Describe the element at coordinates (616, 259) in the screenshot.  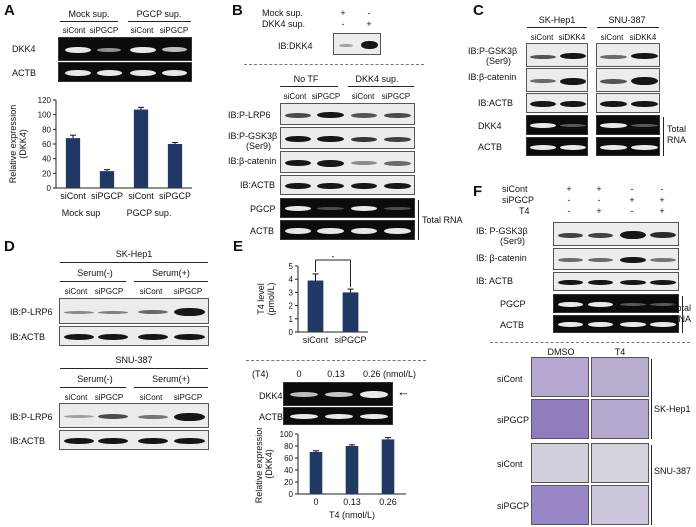
I see `b-catenin-blot` at that location.